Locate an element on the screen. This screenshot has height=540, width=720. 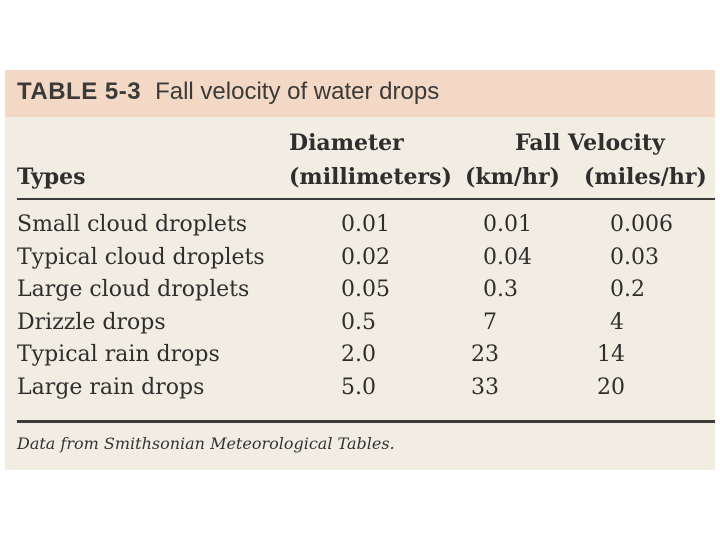
table-cell-type: Large cloud droplets is located at coordinates (133, 289).